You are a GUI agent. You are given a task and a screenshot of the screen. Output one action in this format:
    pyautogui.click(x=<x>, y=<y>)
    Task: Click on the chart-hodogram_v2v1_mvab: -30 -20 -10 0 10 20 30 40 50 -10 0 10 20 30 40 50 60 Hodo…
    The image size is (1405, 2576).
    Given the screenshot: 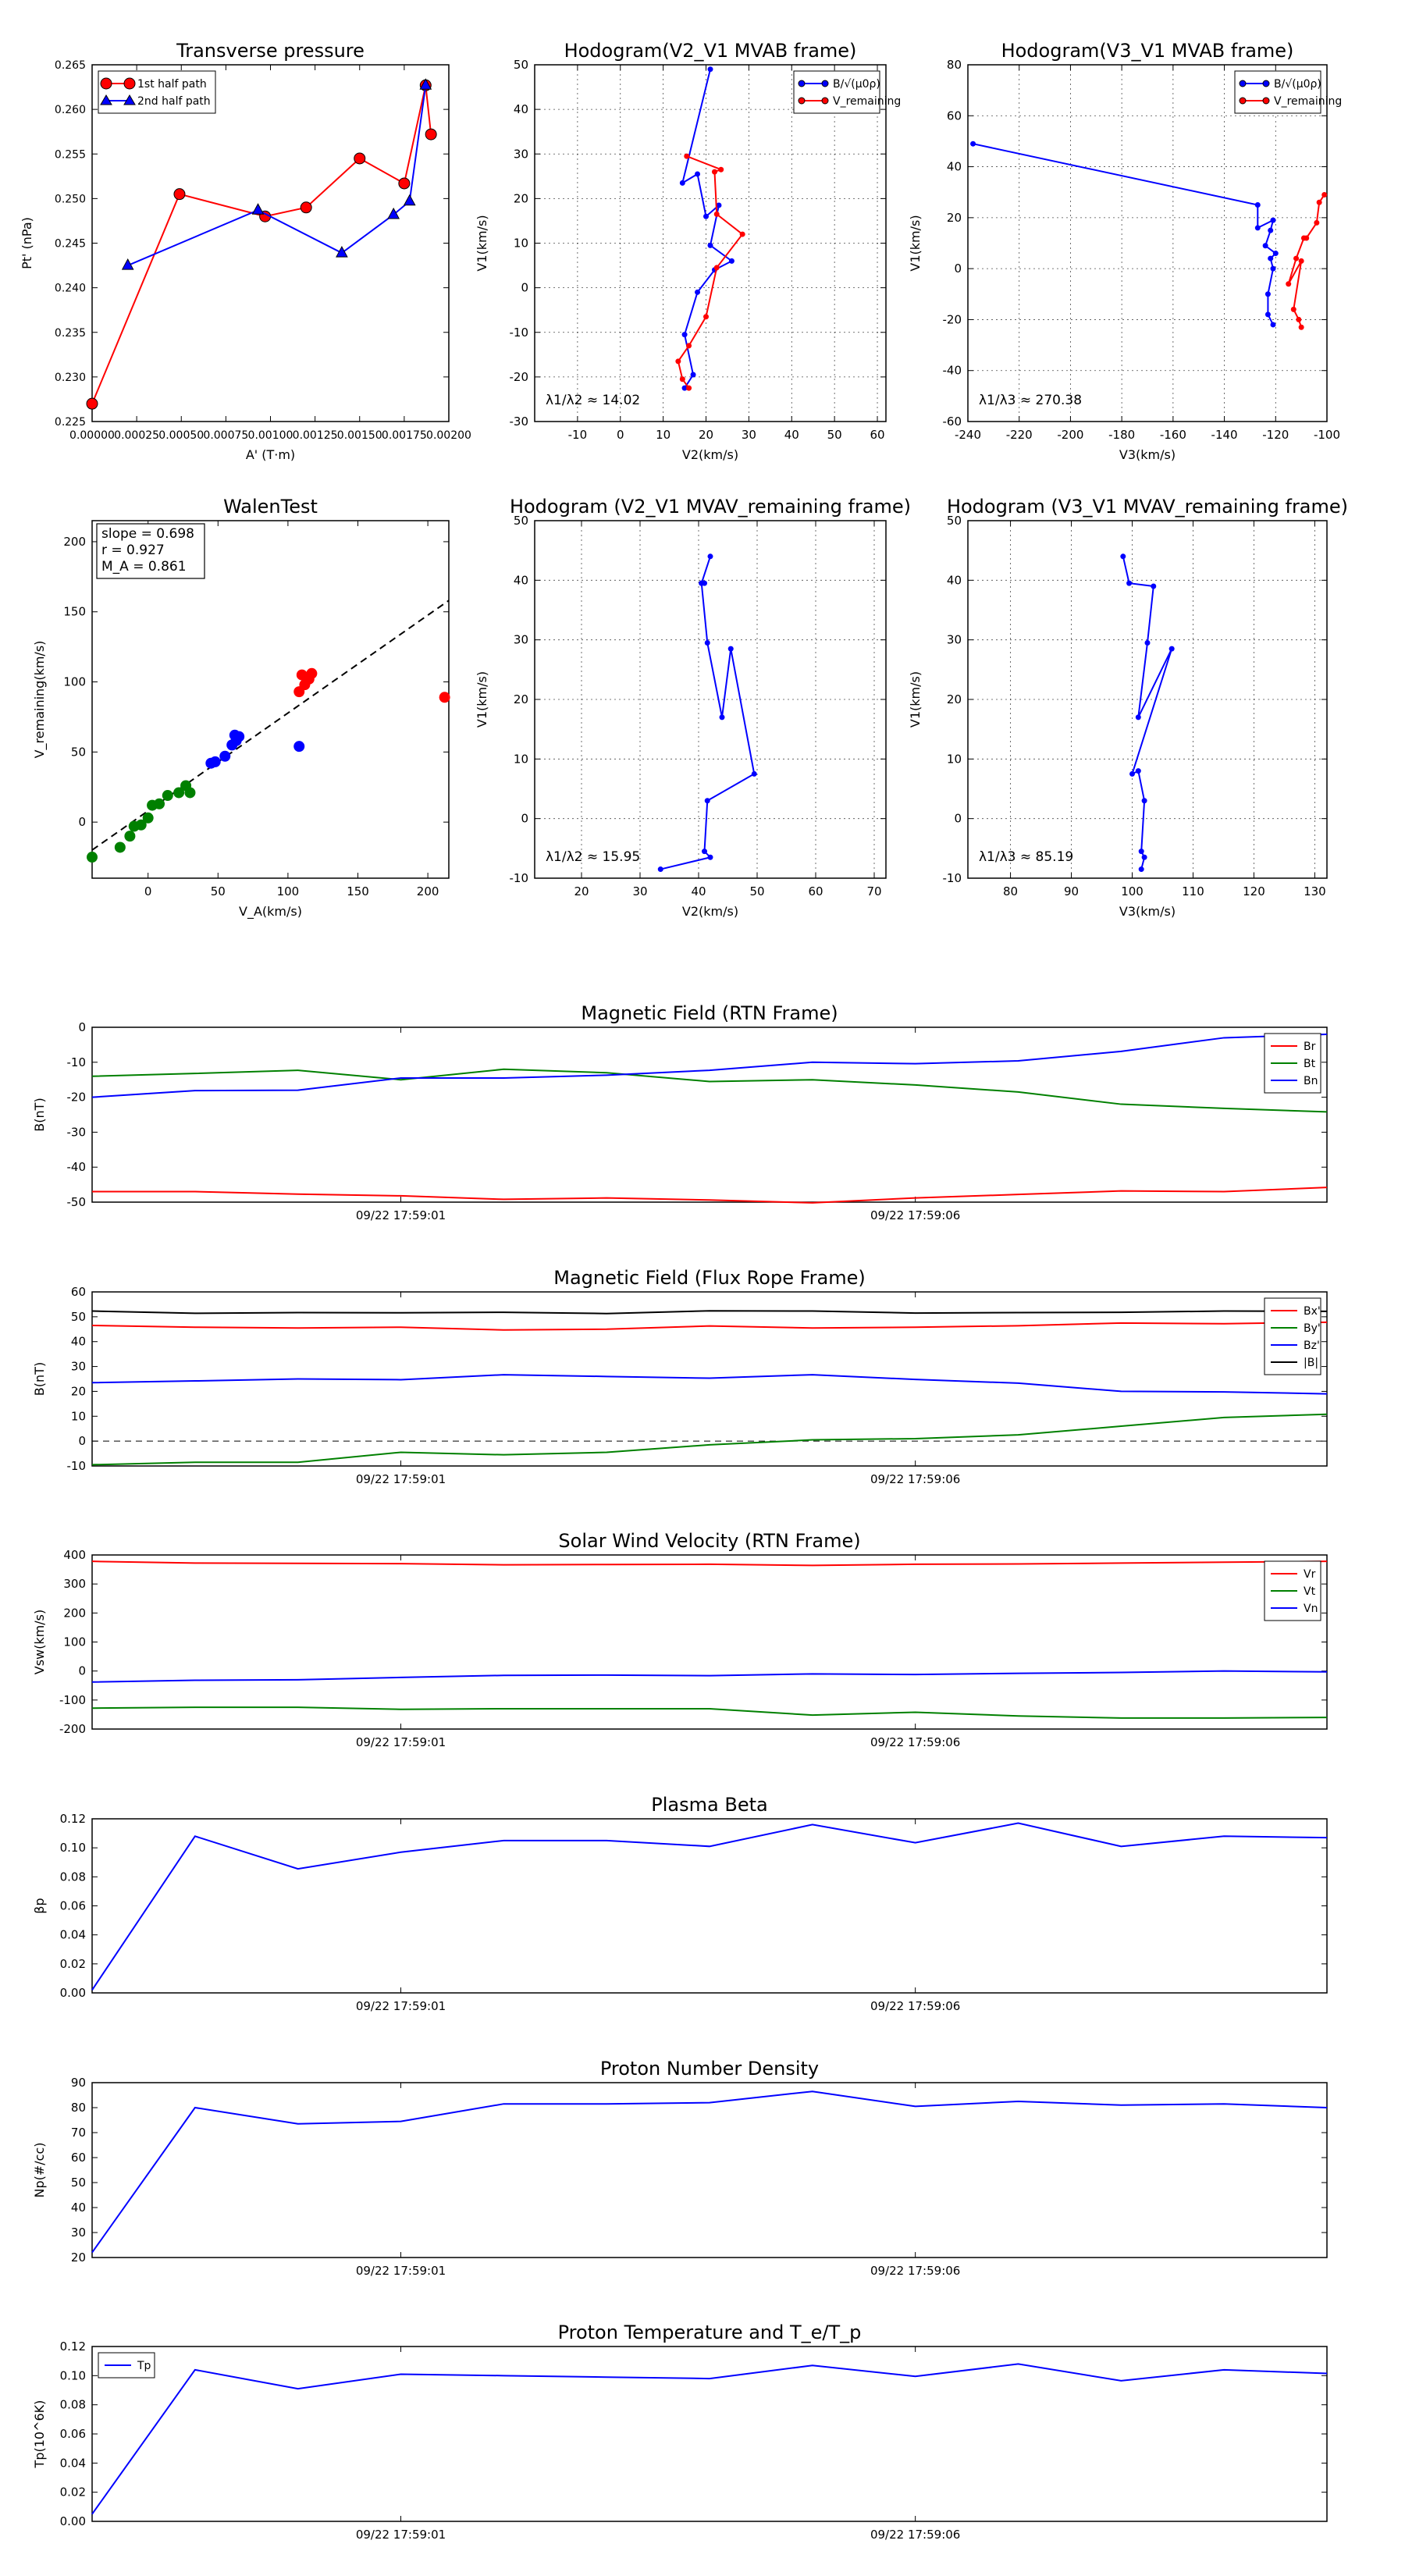 What is the action you would take?
    pyautogui.click(x=688, y=251)
    